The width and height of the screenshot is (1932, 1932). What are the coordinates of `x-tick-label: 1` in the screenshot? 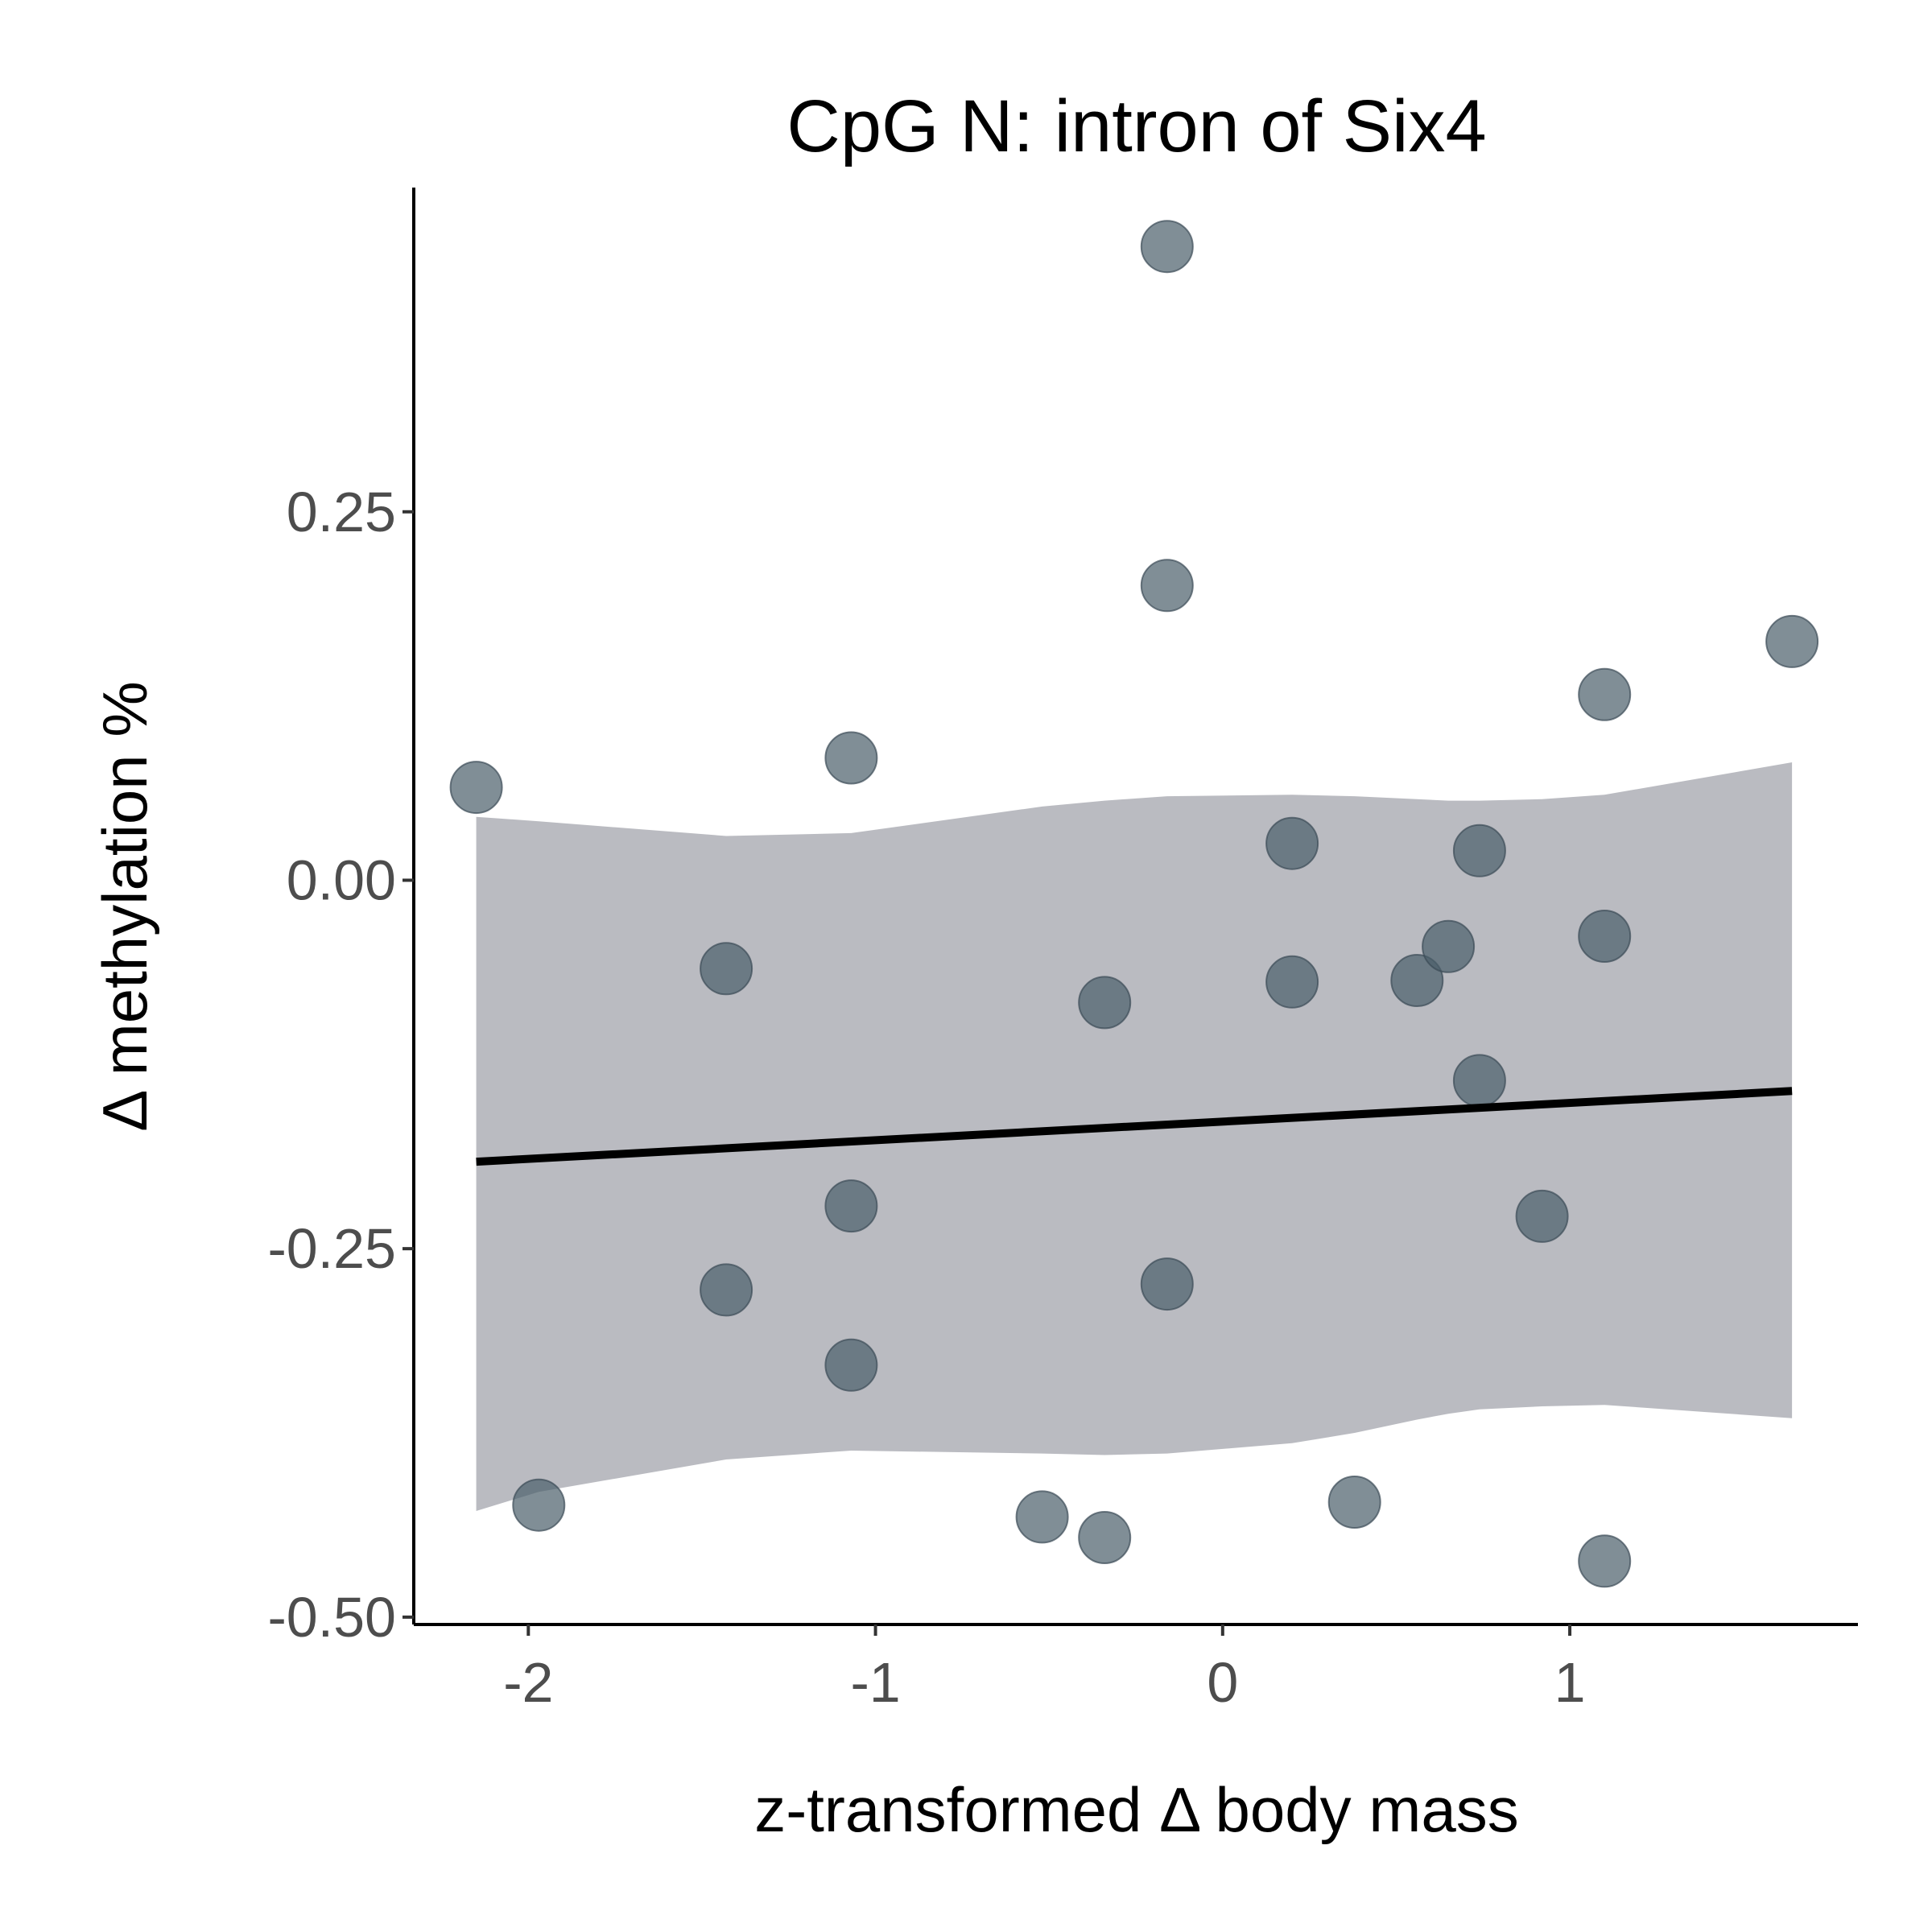 It's located at (1570, 1683).